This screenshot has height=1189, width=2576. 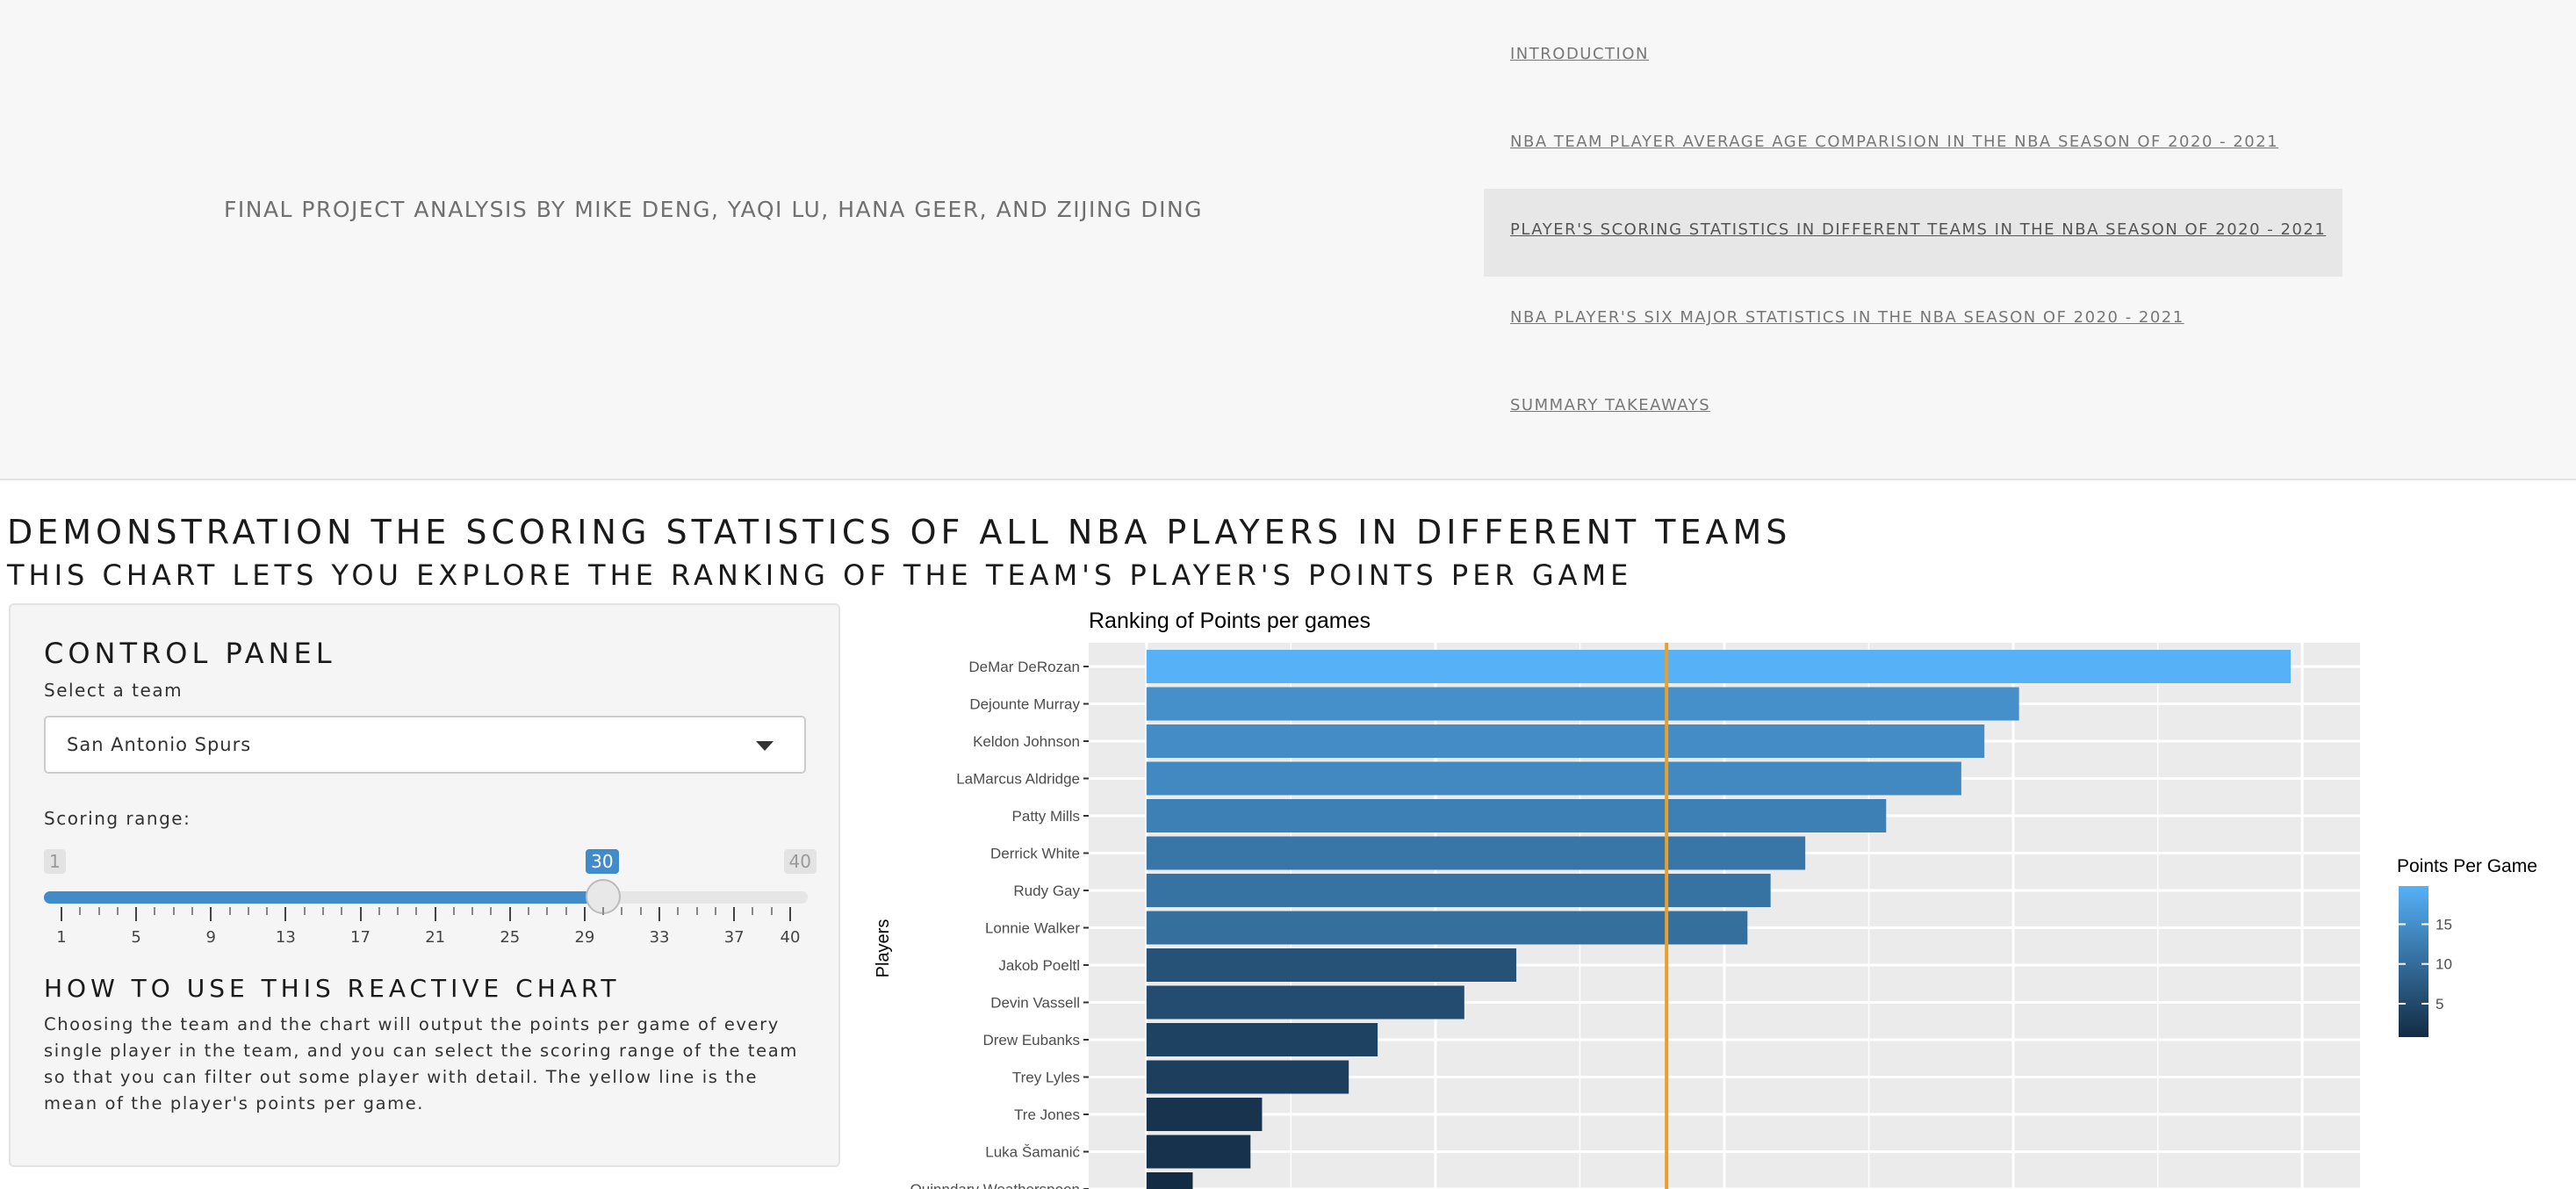 I want to click on y-tick-label: Quinndary Weatherspoon, so click(x=995, y=1185).